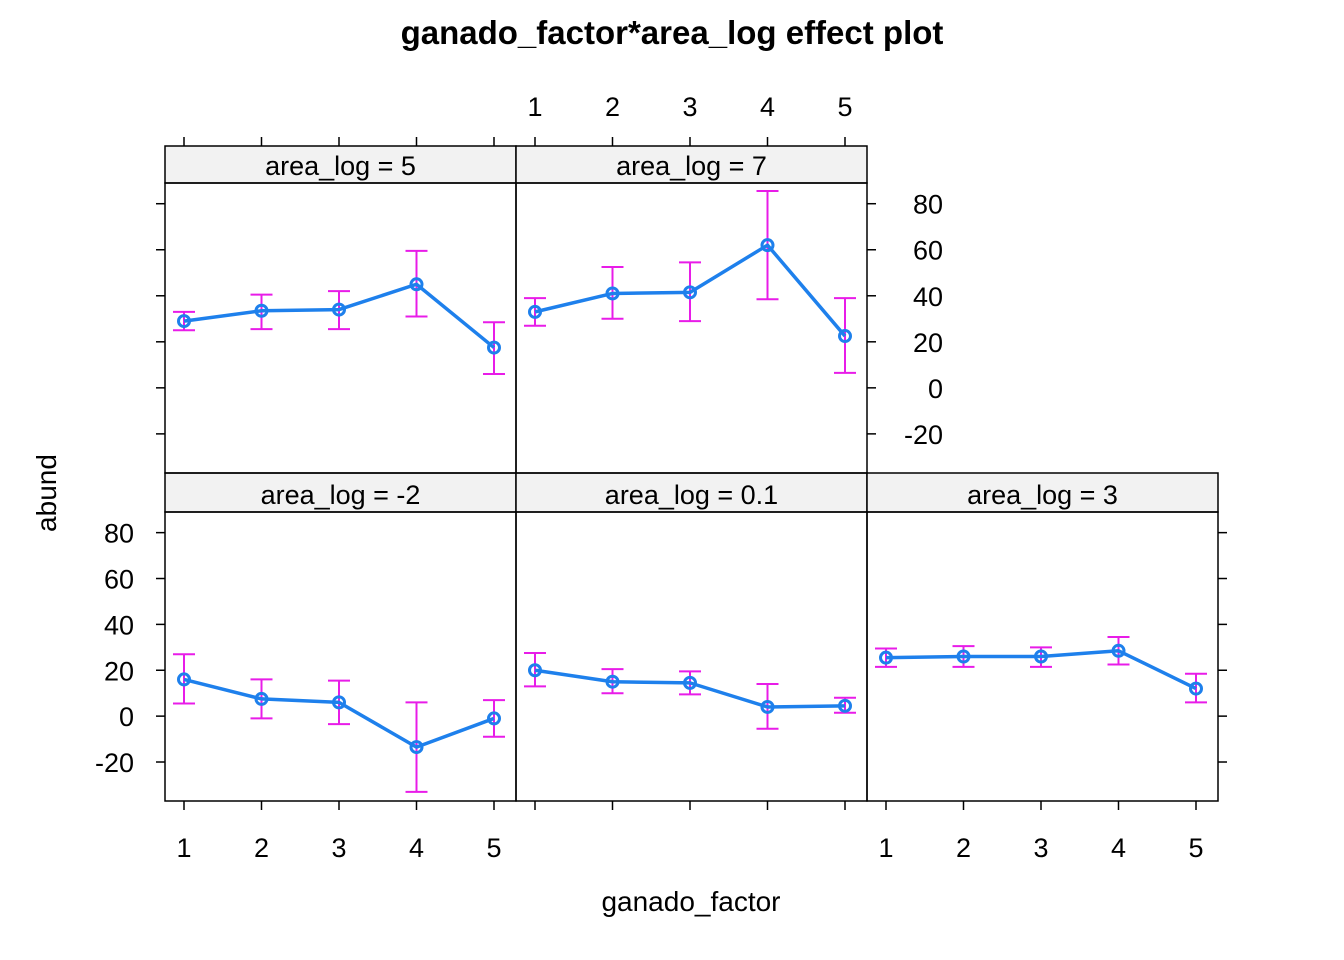 The height and width of the screenshot is (960, 1344). Describe the element at coordinates (341, 495) in the screenshot. I see `panel-strip-label: area_log = -2` at that location.